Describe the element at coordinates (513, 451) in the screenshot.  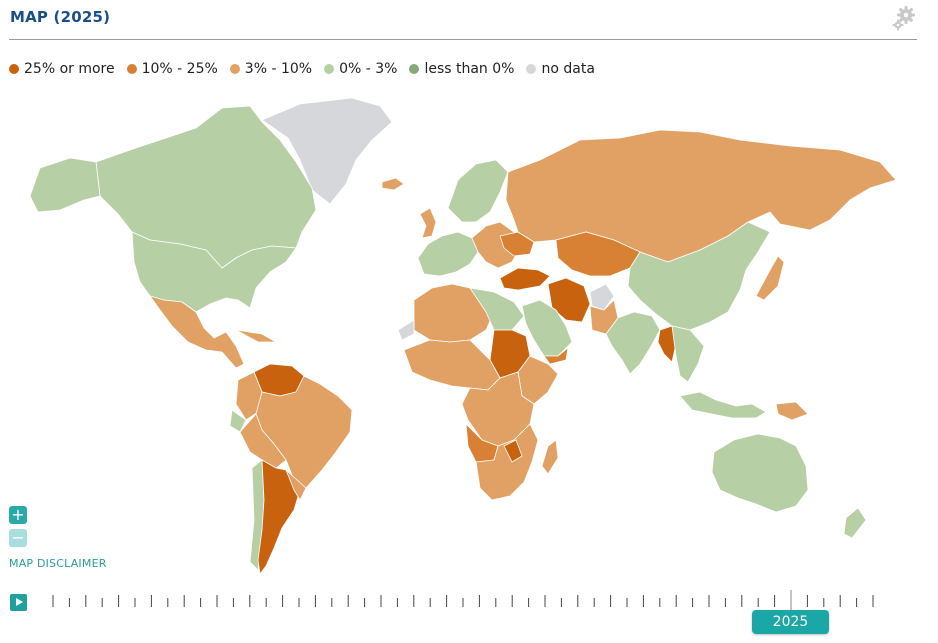
I see `region-zimbabwe` at that location.